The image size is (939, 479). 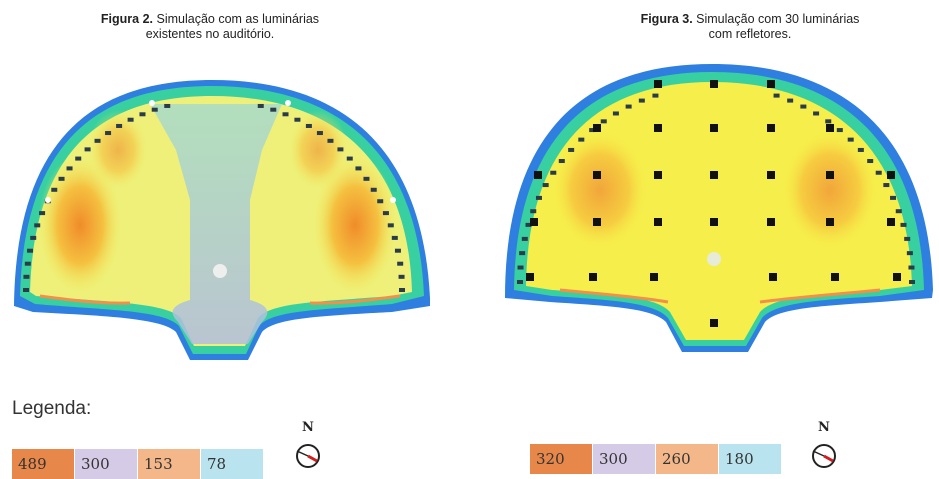 What do you see at coordinates (624, 459) in the screenshot?
I see `figure-3-legend-swatch: 300` at bounding box center [624, 459].